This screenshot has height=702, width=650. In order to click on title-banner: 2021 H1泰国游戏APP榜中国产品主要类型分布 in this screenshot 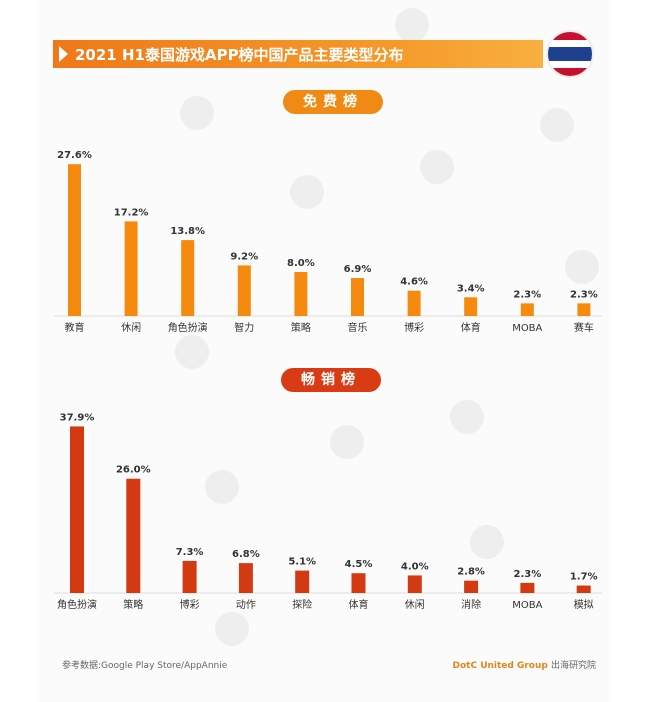, I will do `click(298, 54)`.